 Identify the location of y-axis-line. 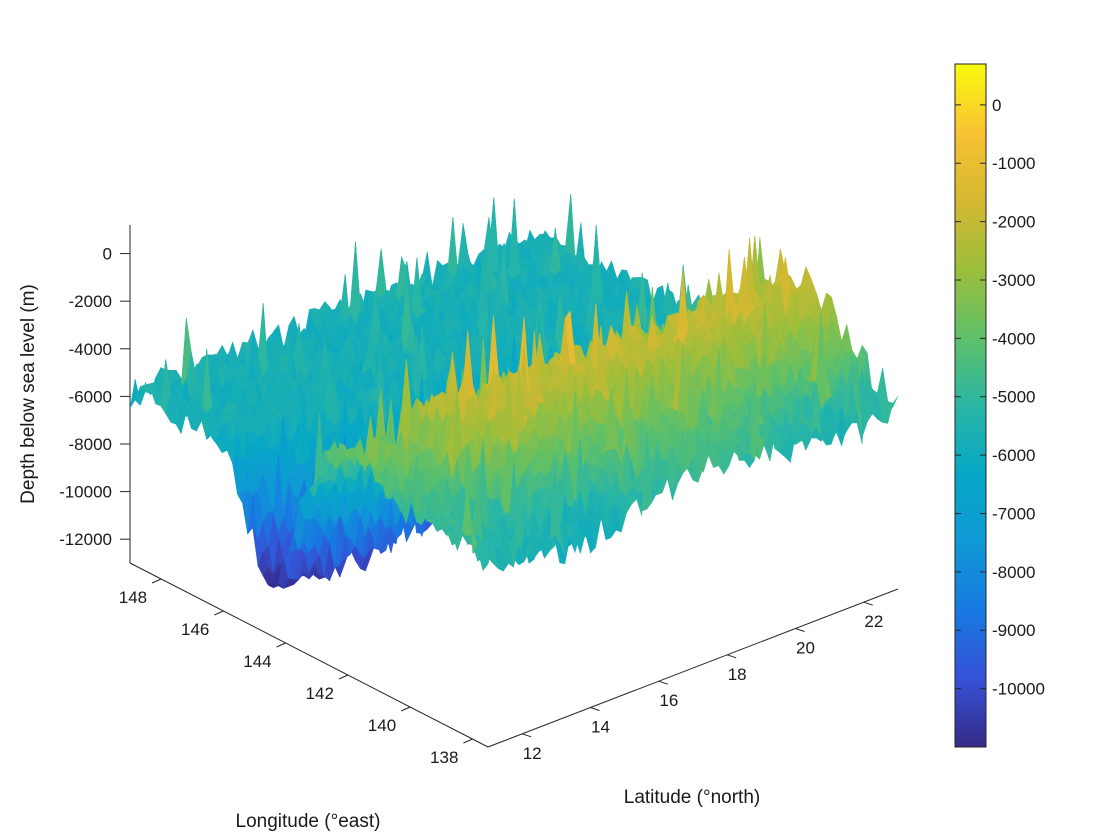
(693, 668).